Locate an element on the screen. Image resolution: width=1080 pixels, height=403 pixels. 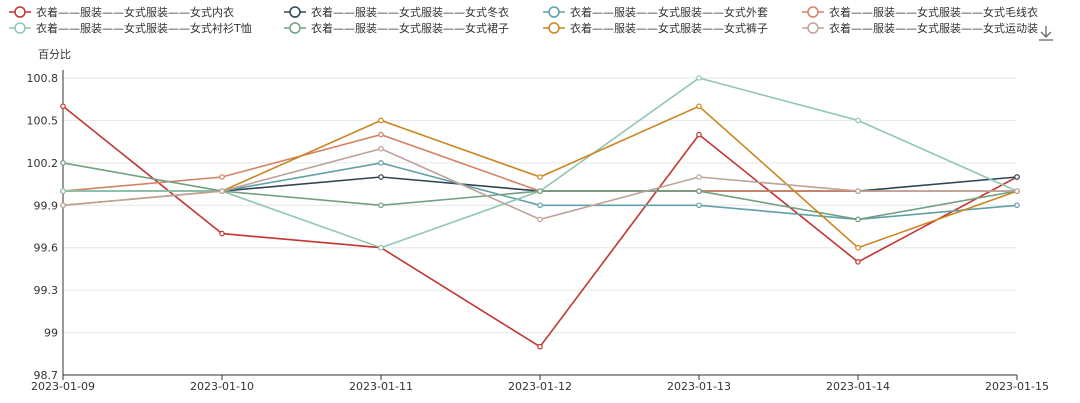
legend-label: 衣着——服装——女式服装——女式衬衫T恤 is located at coordinates (144, 28).